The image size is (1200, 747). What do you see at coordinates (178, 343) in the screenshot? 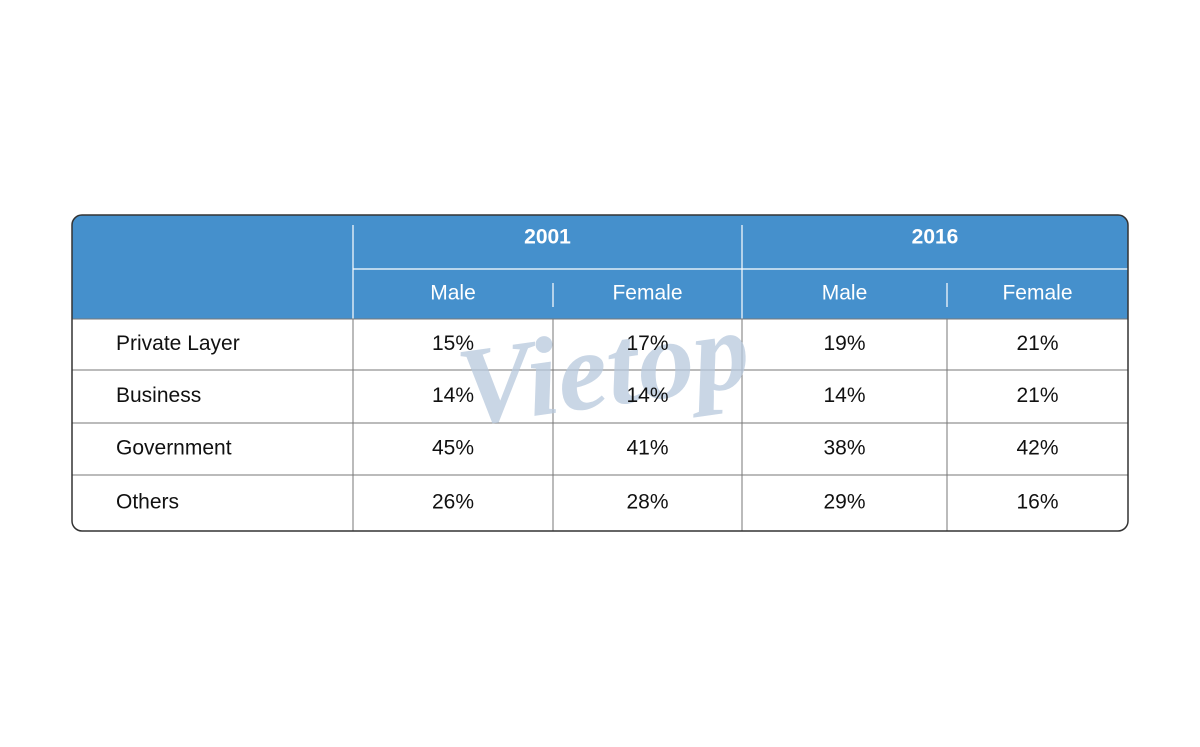
I see `row-label: Private Layer` at bounding box center [178, 343].